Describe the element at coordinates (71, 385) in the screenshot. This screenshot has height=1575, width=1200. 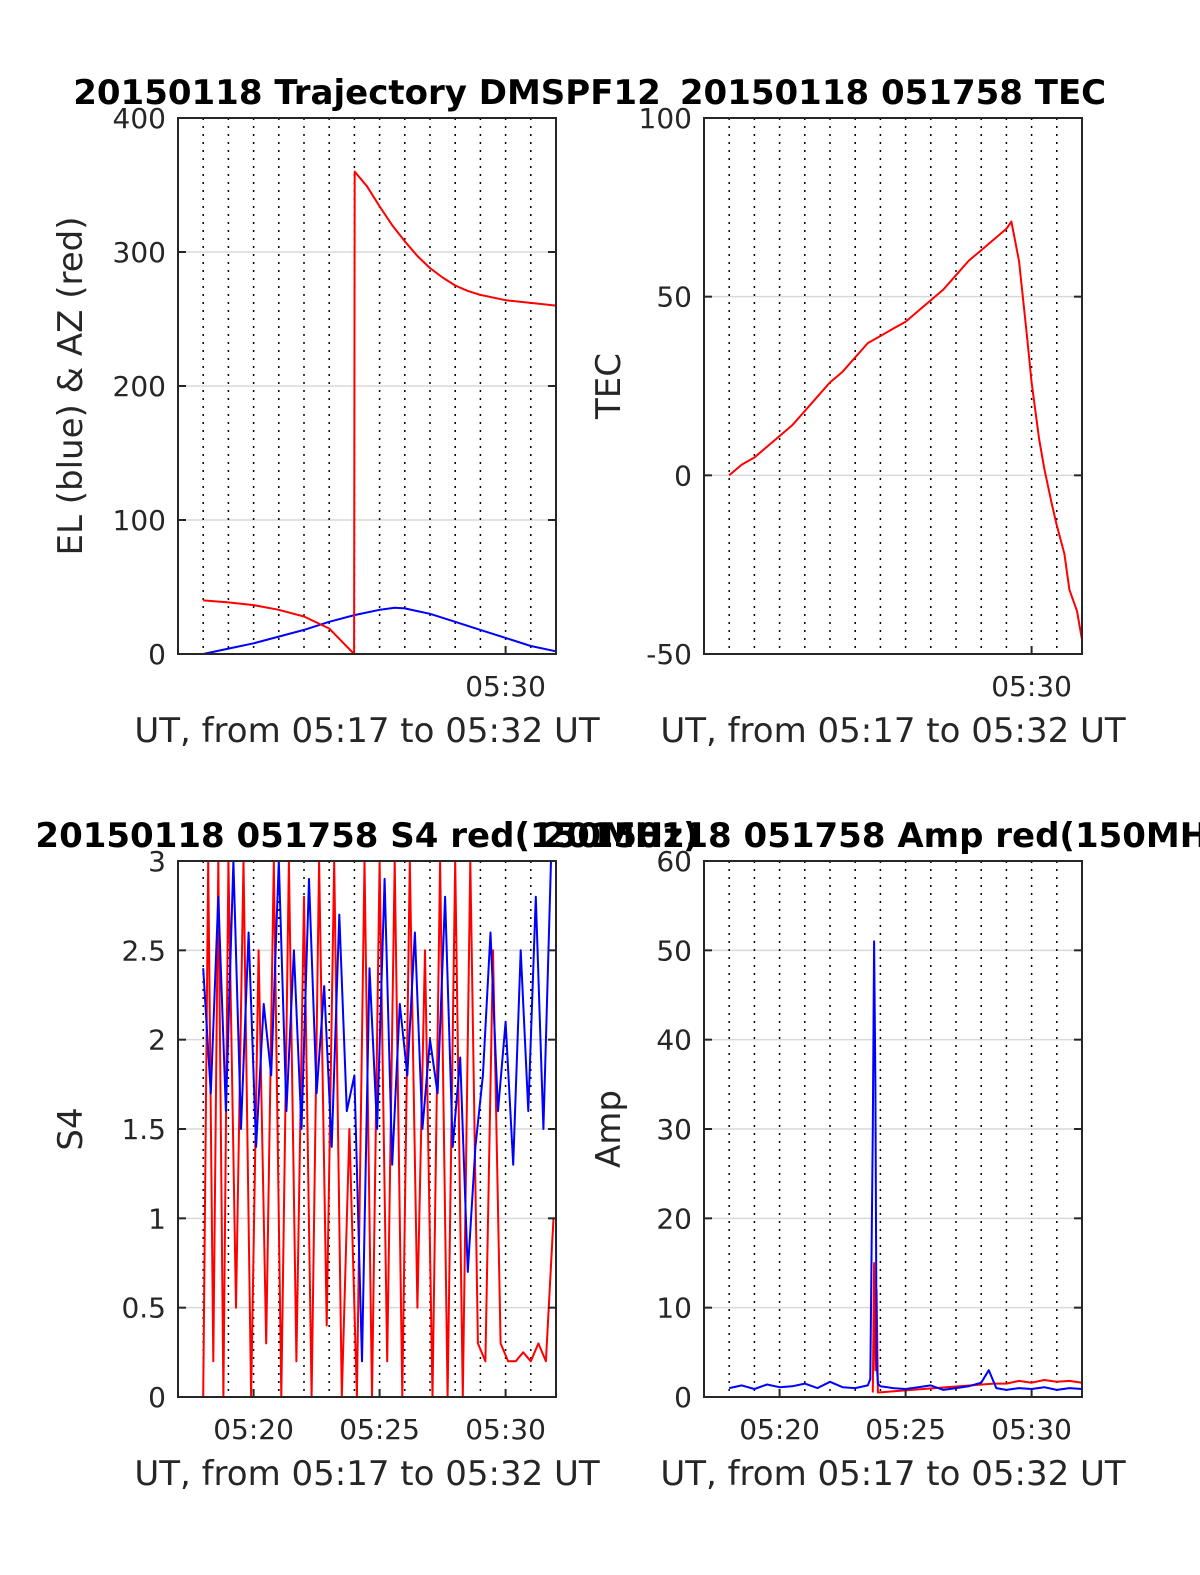
I see `y-axis-label: EL (blue) & AZ (red)` at that location.